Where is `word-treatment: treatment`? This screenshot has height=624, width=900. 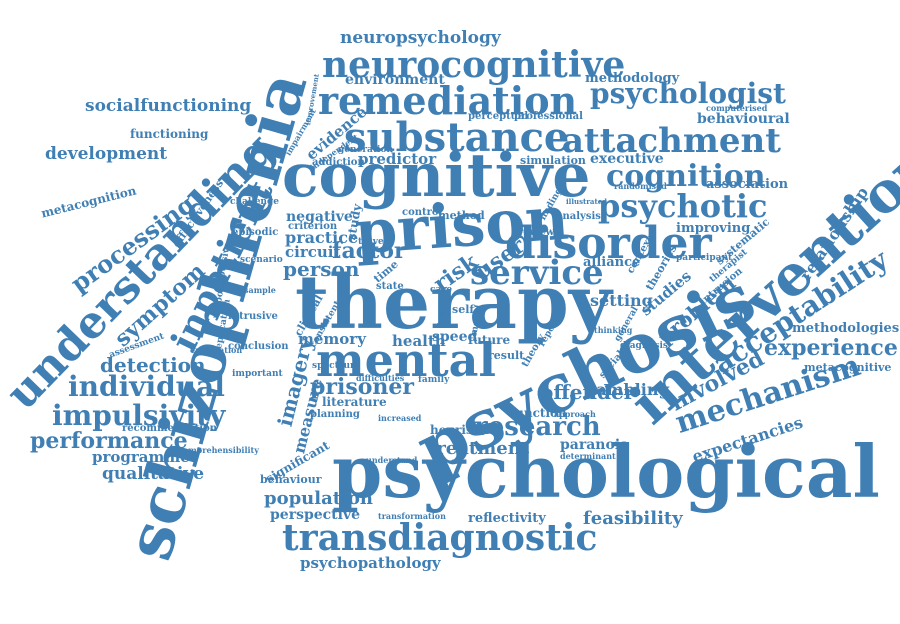 word-treatment: treatment is located at coordinates (479, 448).